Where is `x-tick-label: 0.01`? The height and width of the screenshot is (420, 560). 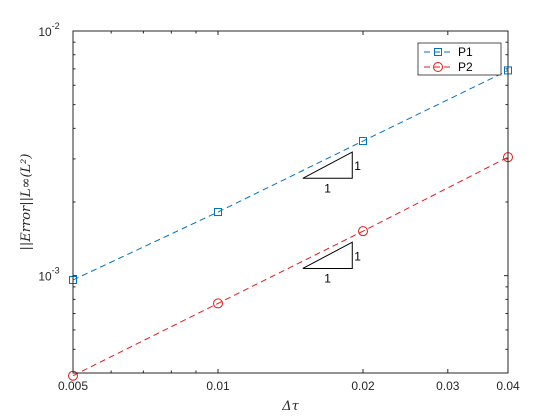
x-tick-label: 0.01 is located at coordinates (218, 386).